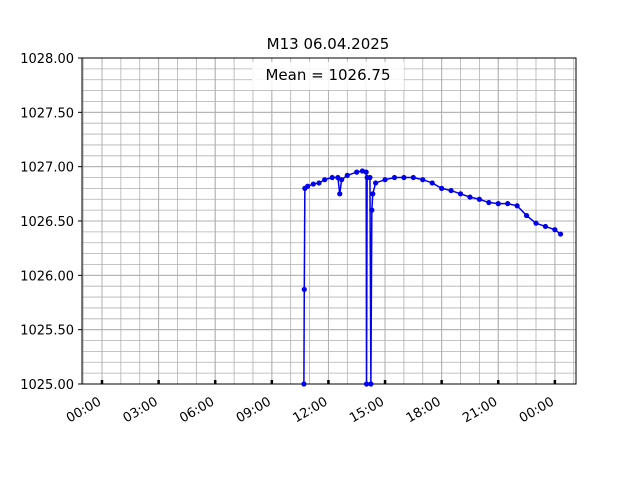 Image resolution: width=640 pixels, height=480 pixels. What do you see at coordinates (47, 385) in the screenshot?
I see `y-tick-label: 1025.00` at bounding box center [47, 385].